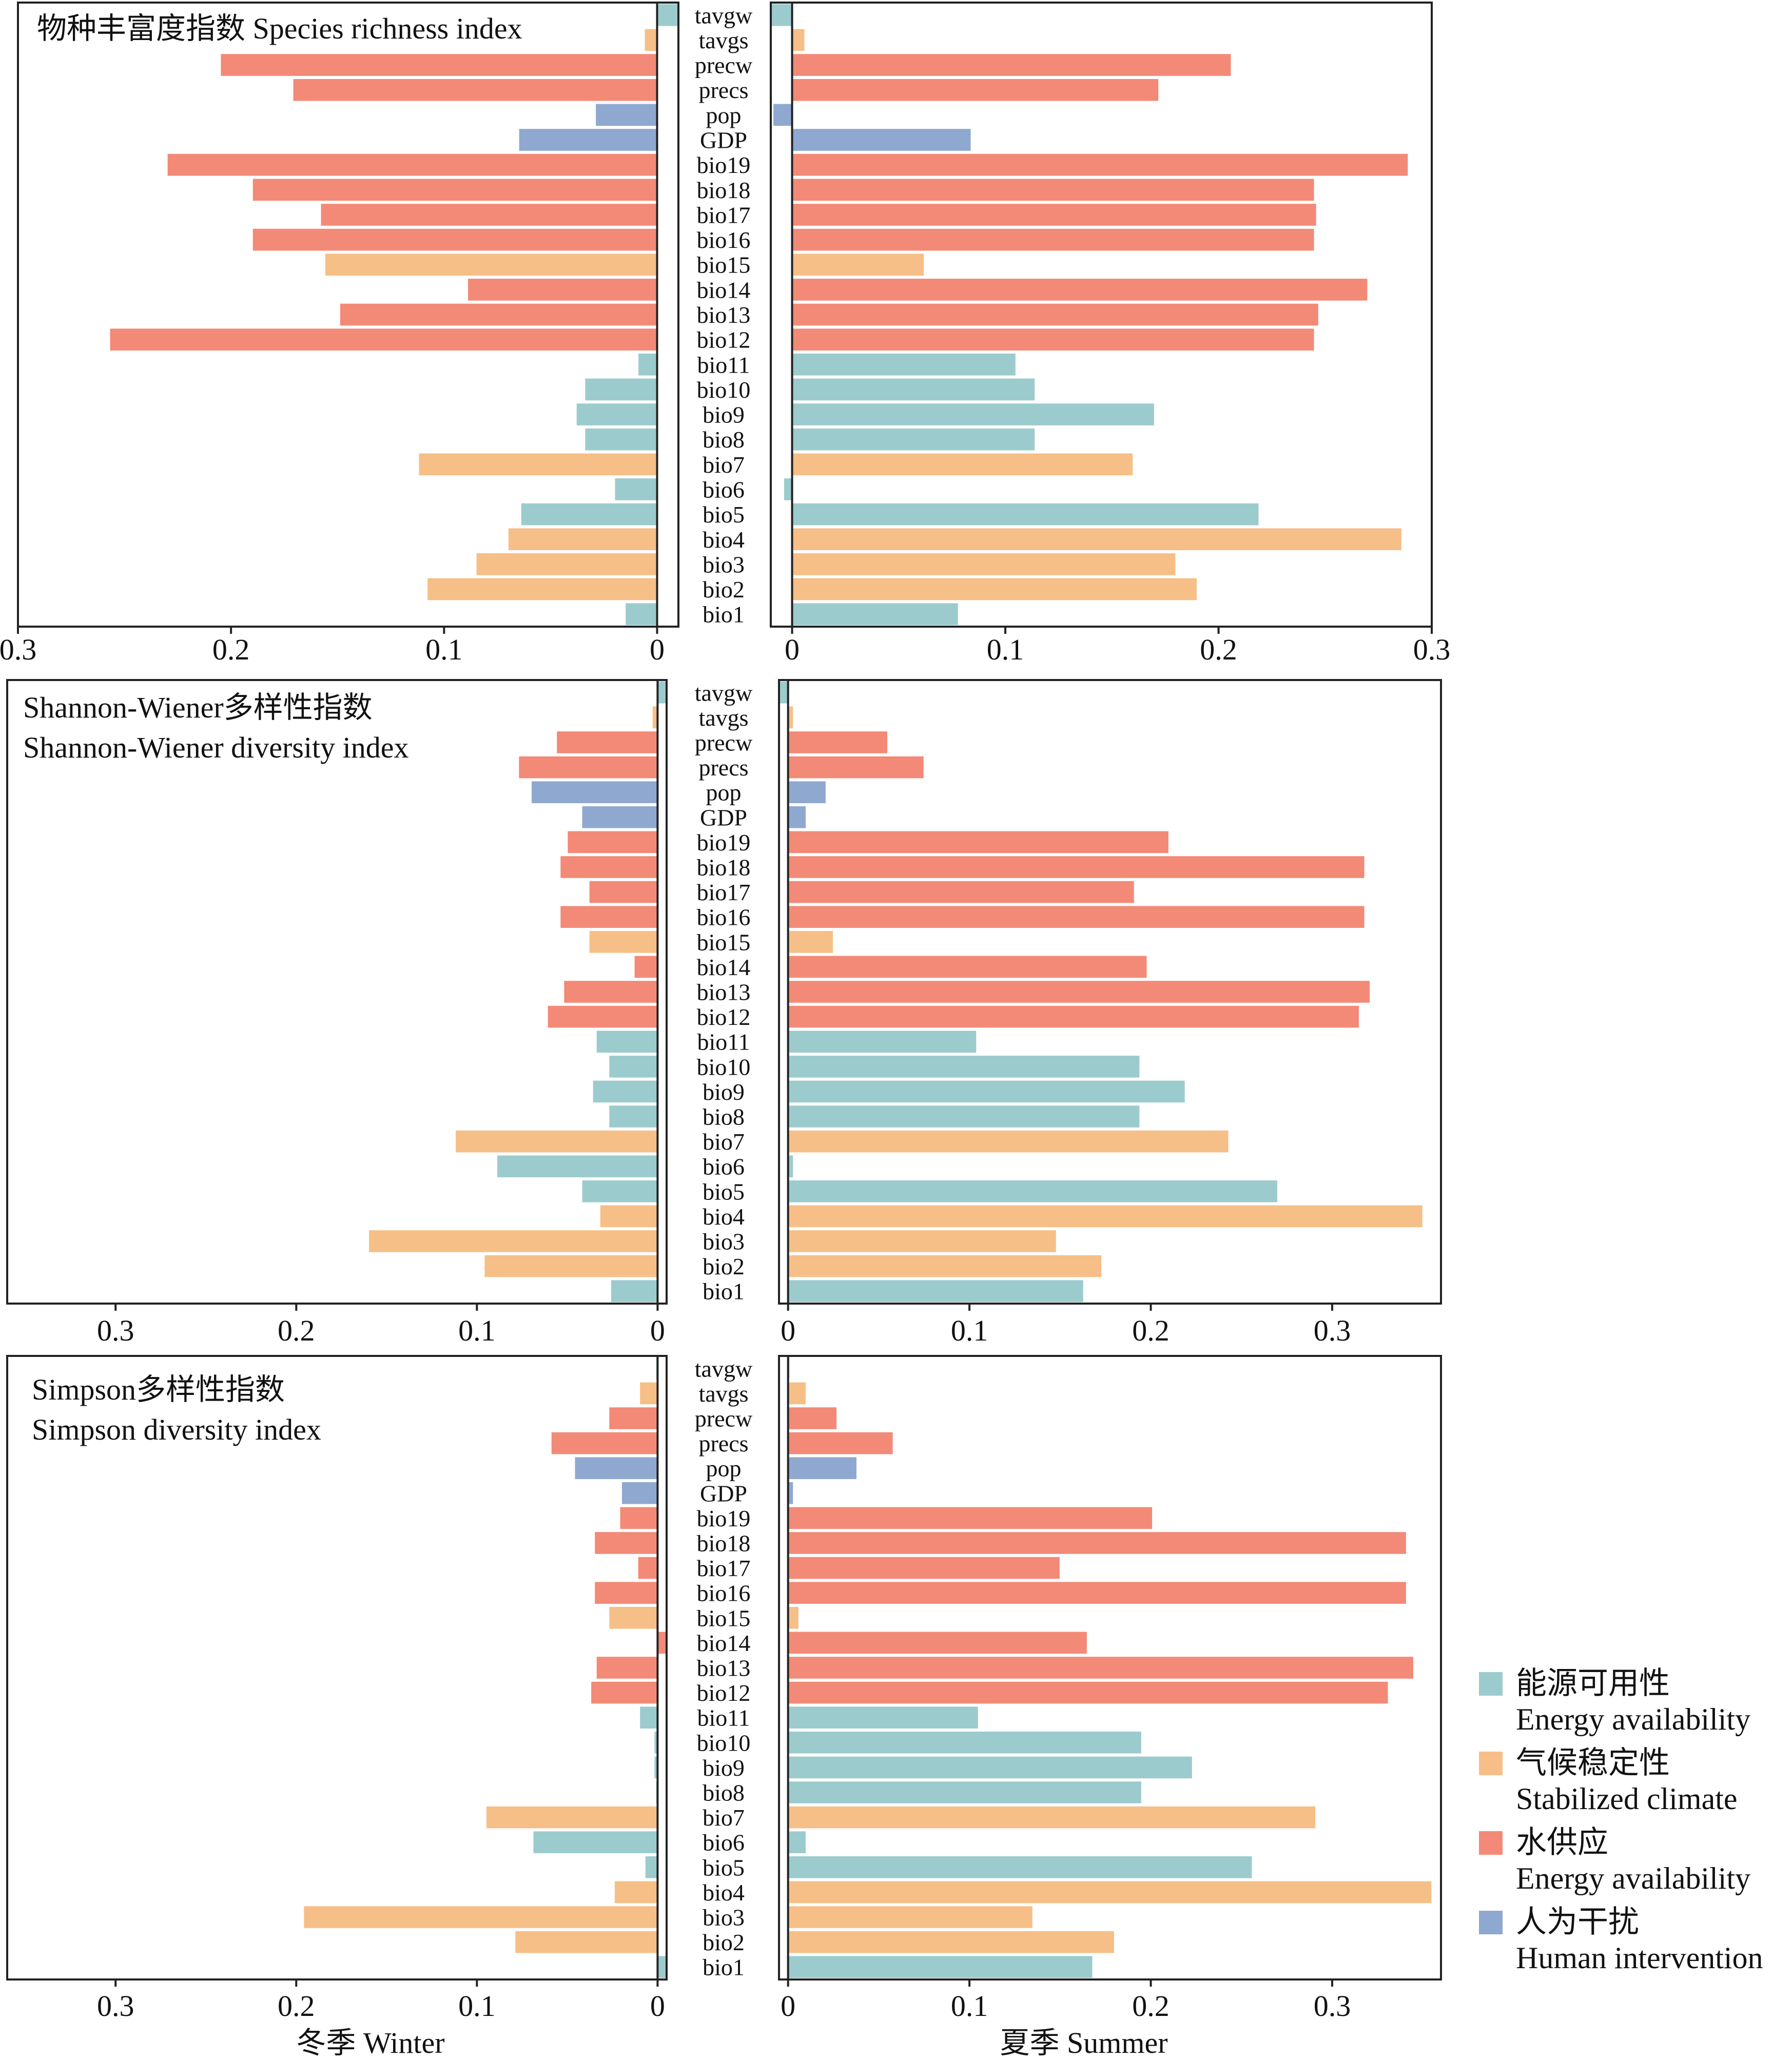 Image resolution: width=1792 pixels, height=2058 pixels. What do you see at coordinates (651, 40) in the screenshot?
I see `winter-bar-tavgs` at bounding box center [651, 40].